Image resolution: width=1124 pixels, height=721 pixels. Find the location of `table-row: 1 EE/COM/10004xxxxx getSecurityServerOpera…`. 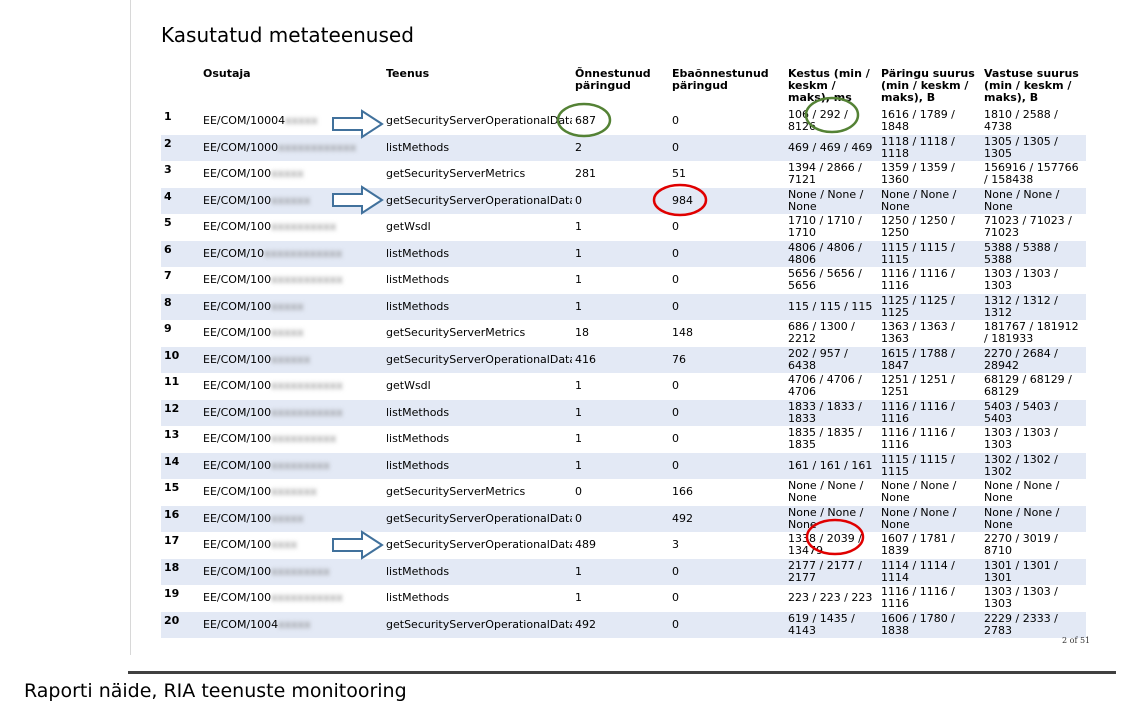

table-row: 1 EE/COM/10004xxxxx getSecurityServerOpera… is located at coordinates (623, 121).